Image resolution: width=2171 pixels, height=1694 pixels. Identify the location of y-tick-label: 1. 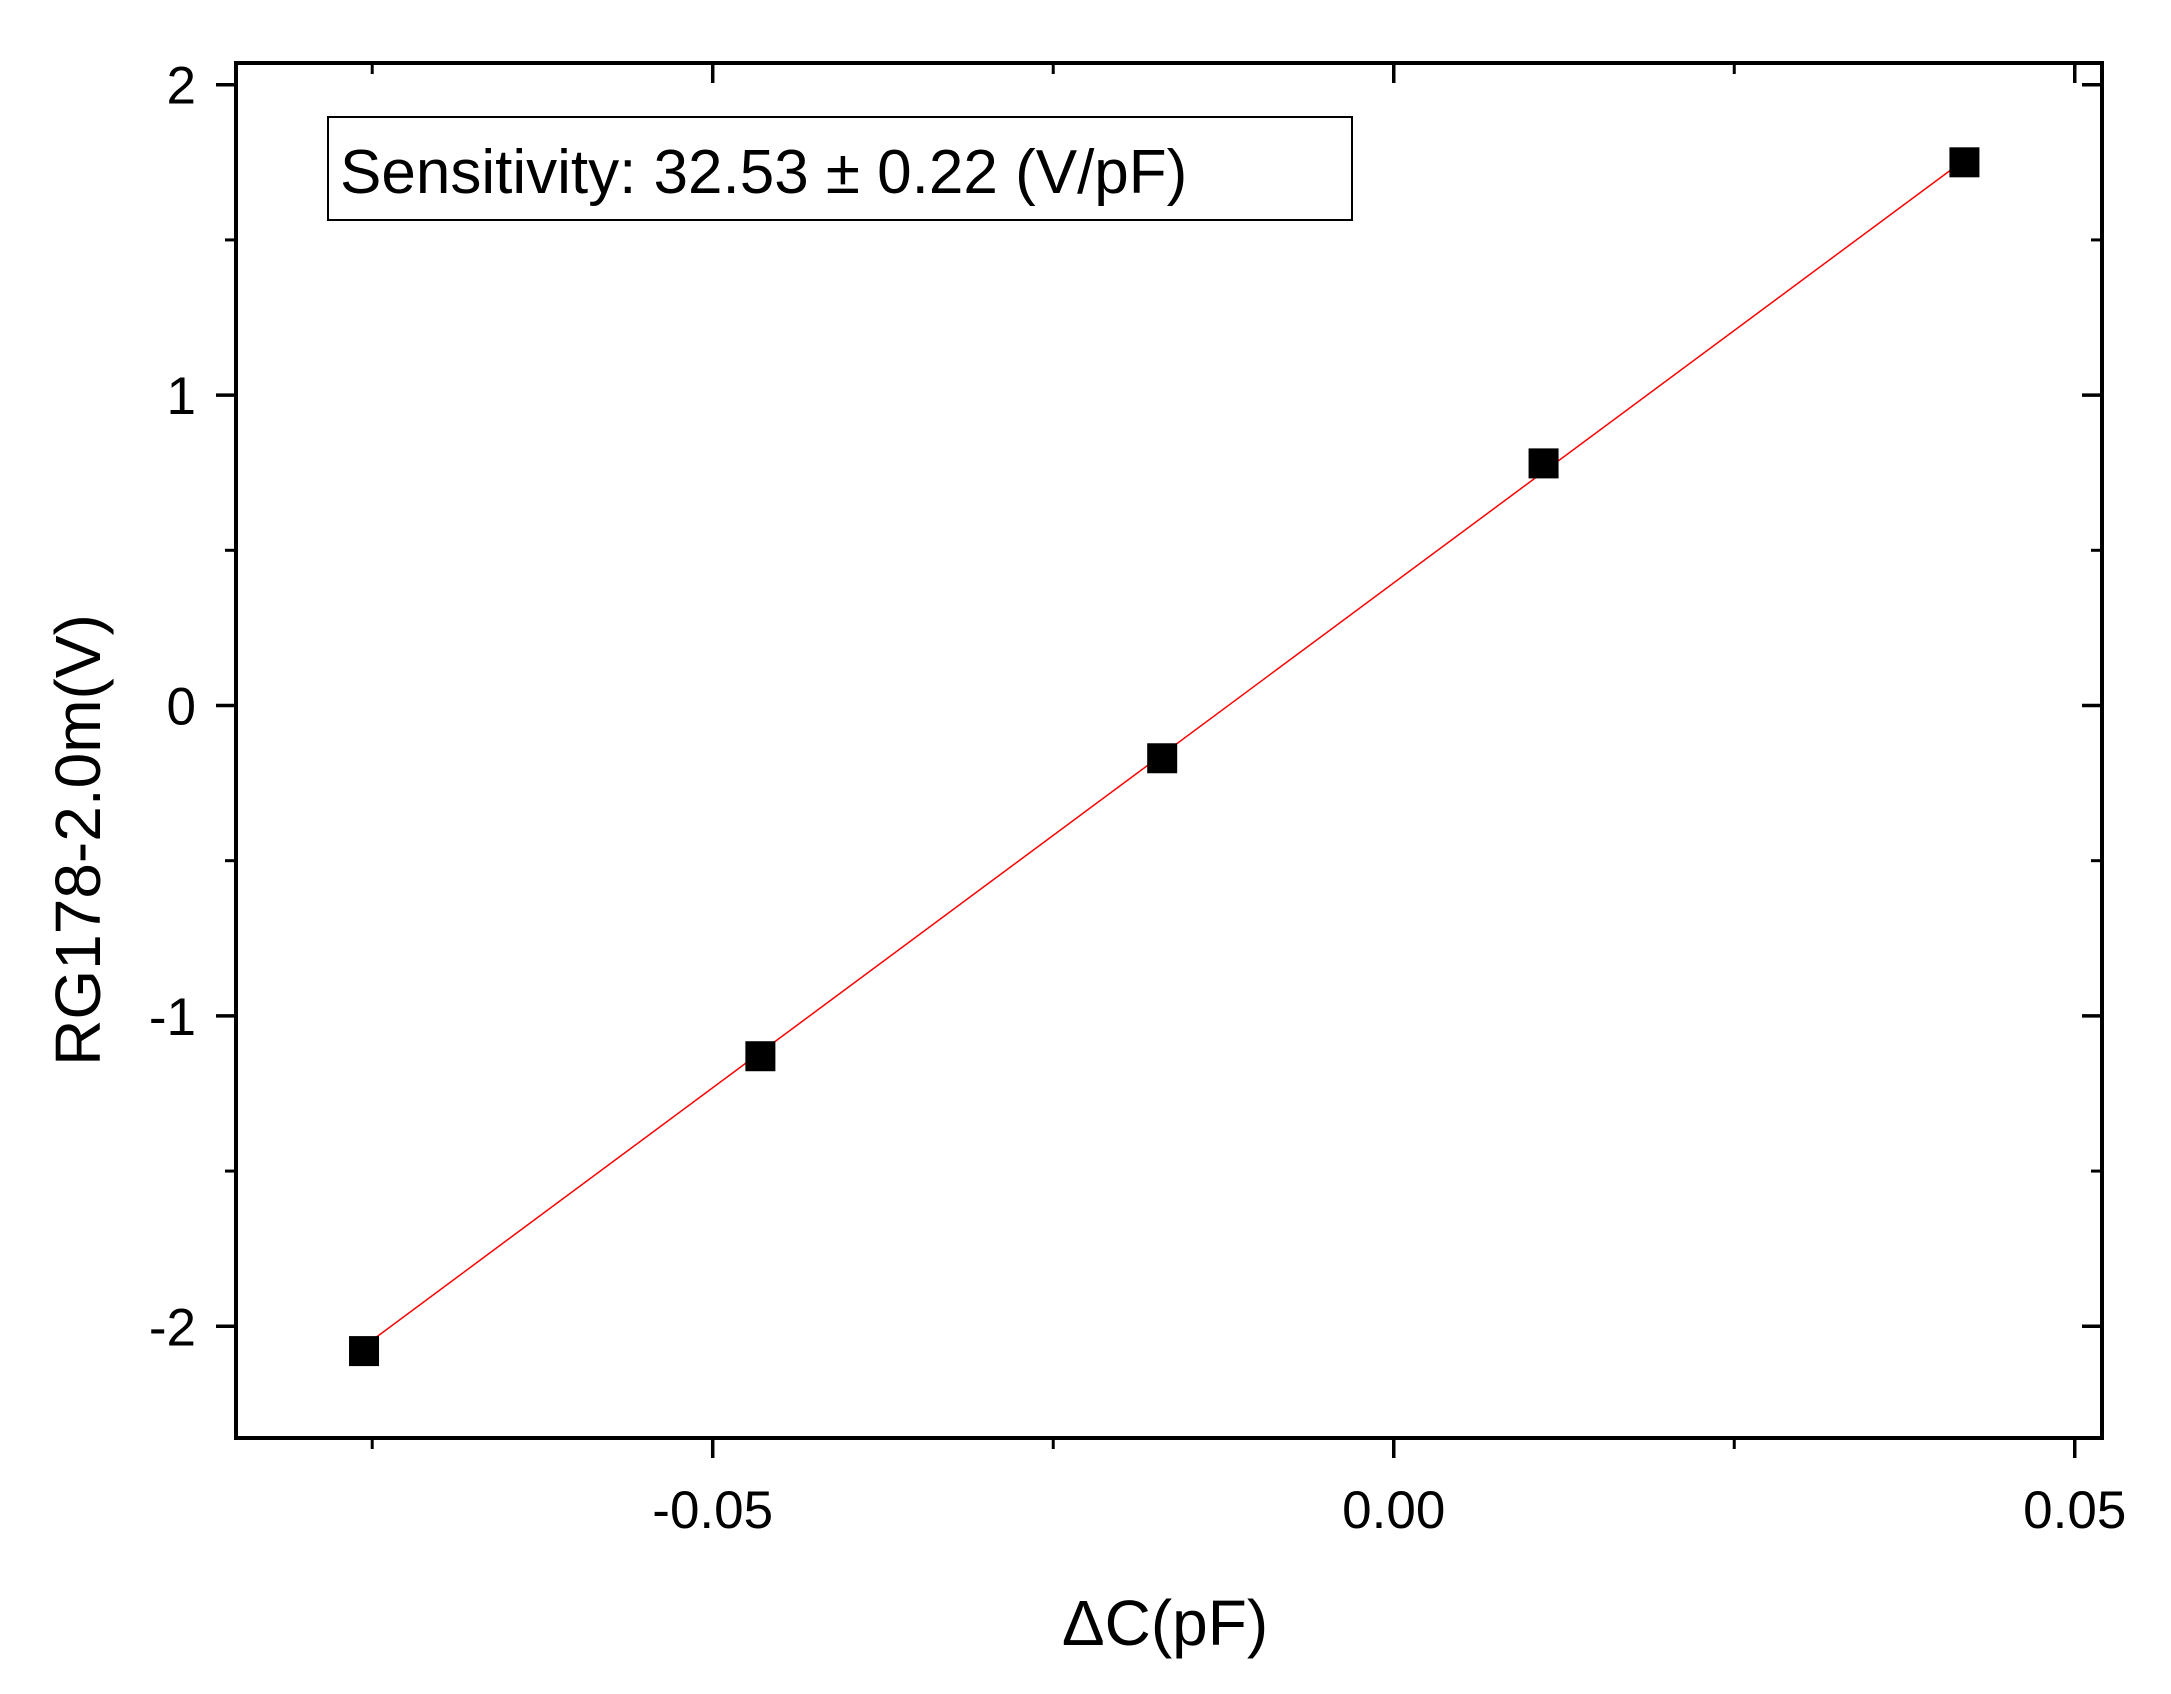
(181, 396).